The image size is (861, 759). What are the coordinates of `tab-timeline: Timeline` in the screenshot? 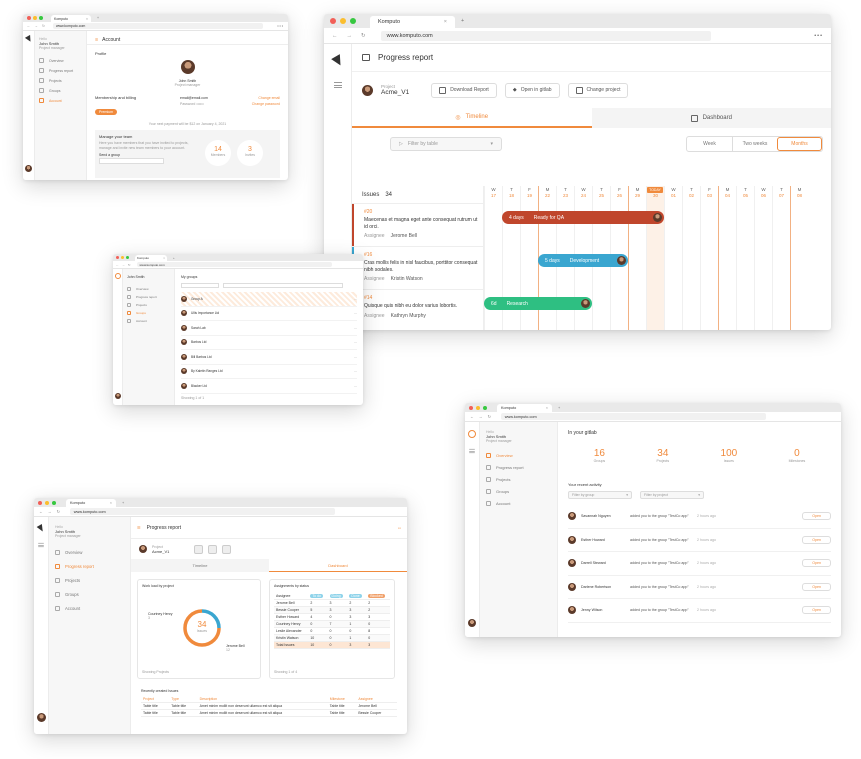 It's located at (200, 565).